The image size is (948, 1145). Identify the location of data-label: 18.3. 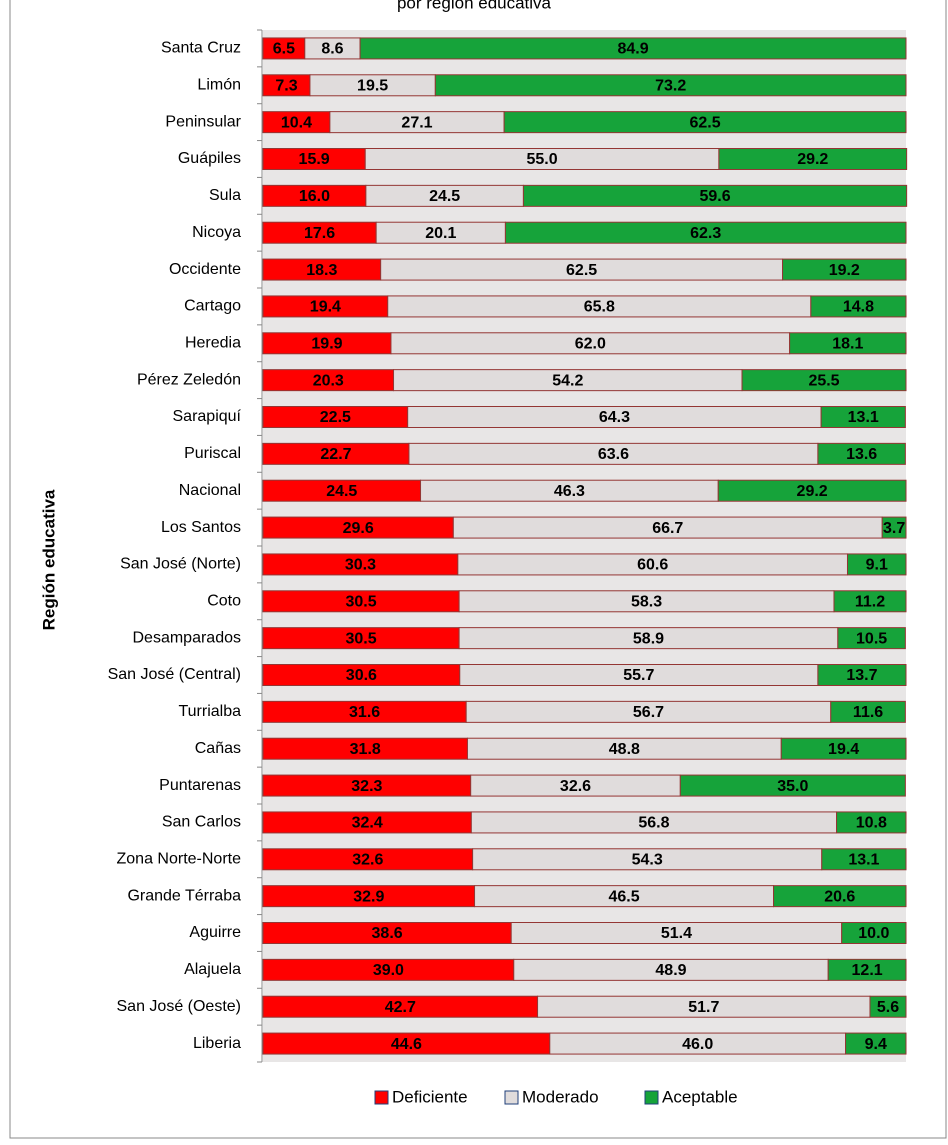
(321, 270).